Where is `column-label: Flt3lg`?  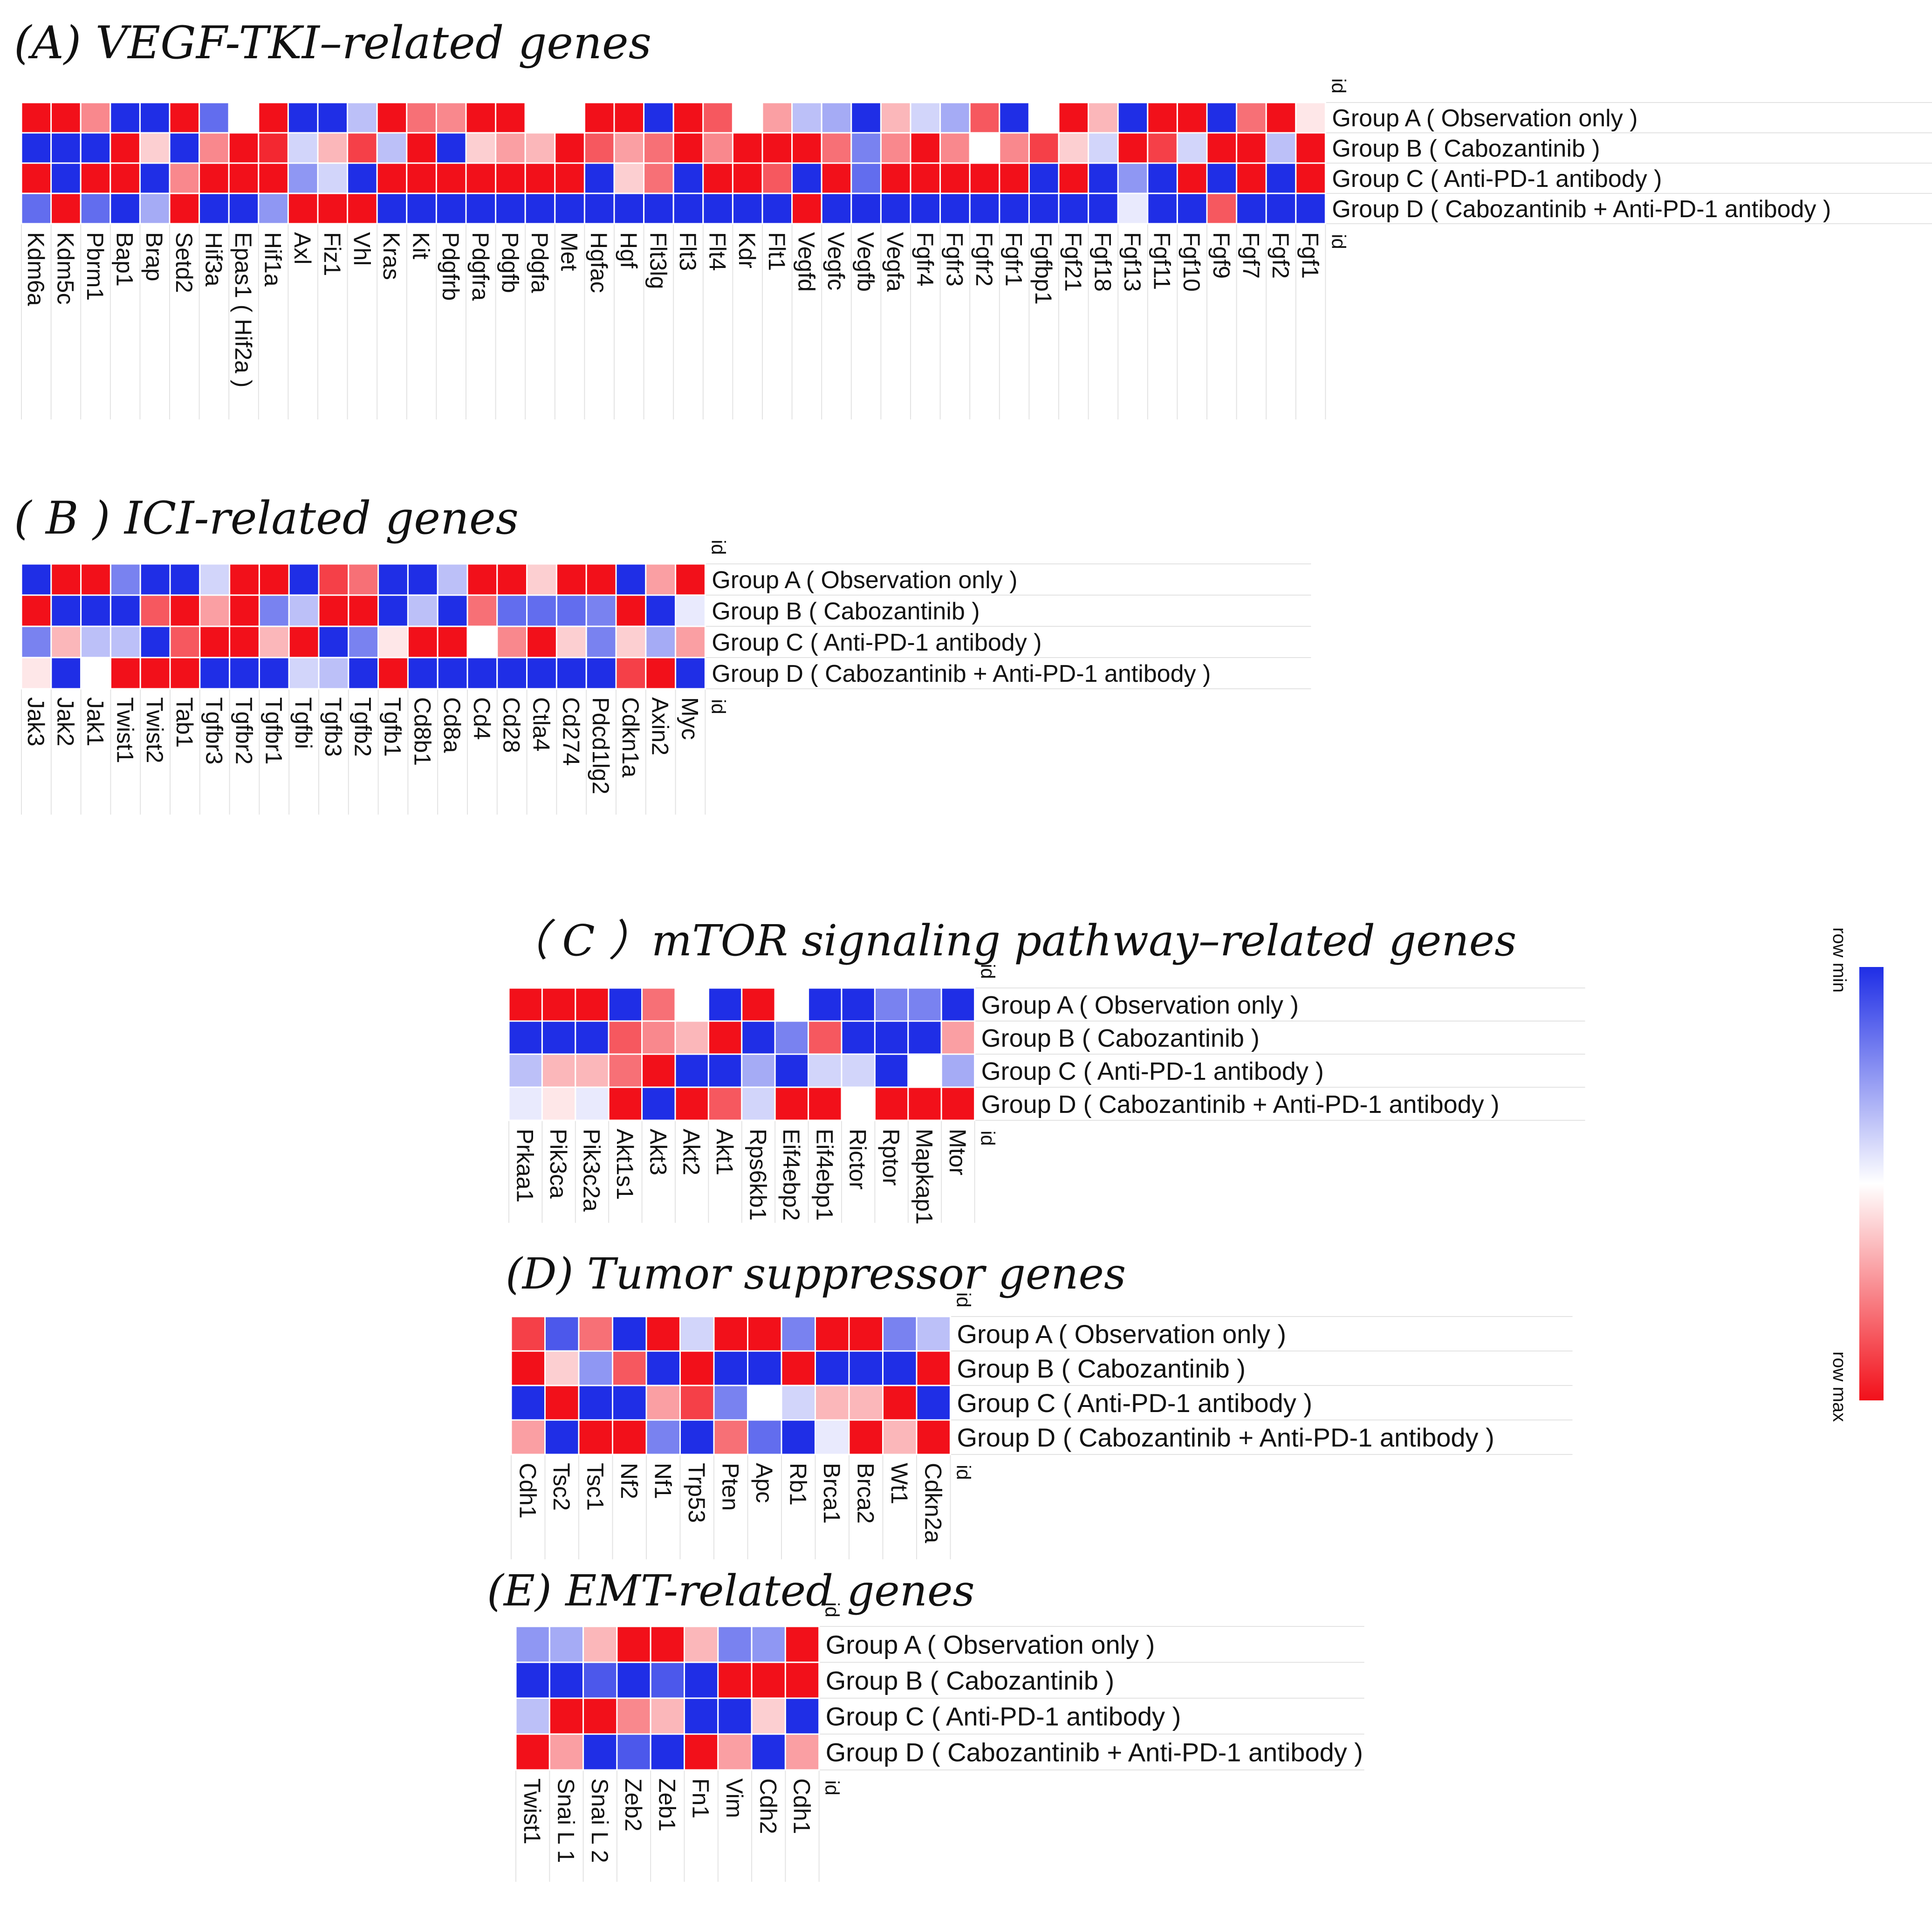
column-label: Flt3lg is located at coordinates (658, 260).